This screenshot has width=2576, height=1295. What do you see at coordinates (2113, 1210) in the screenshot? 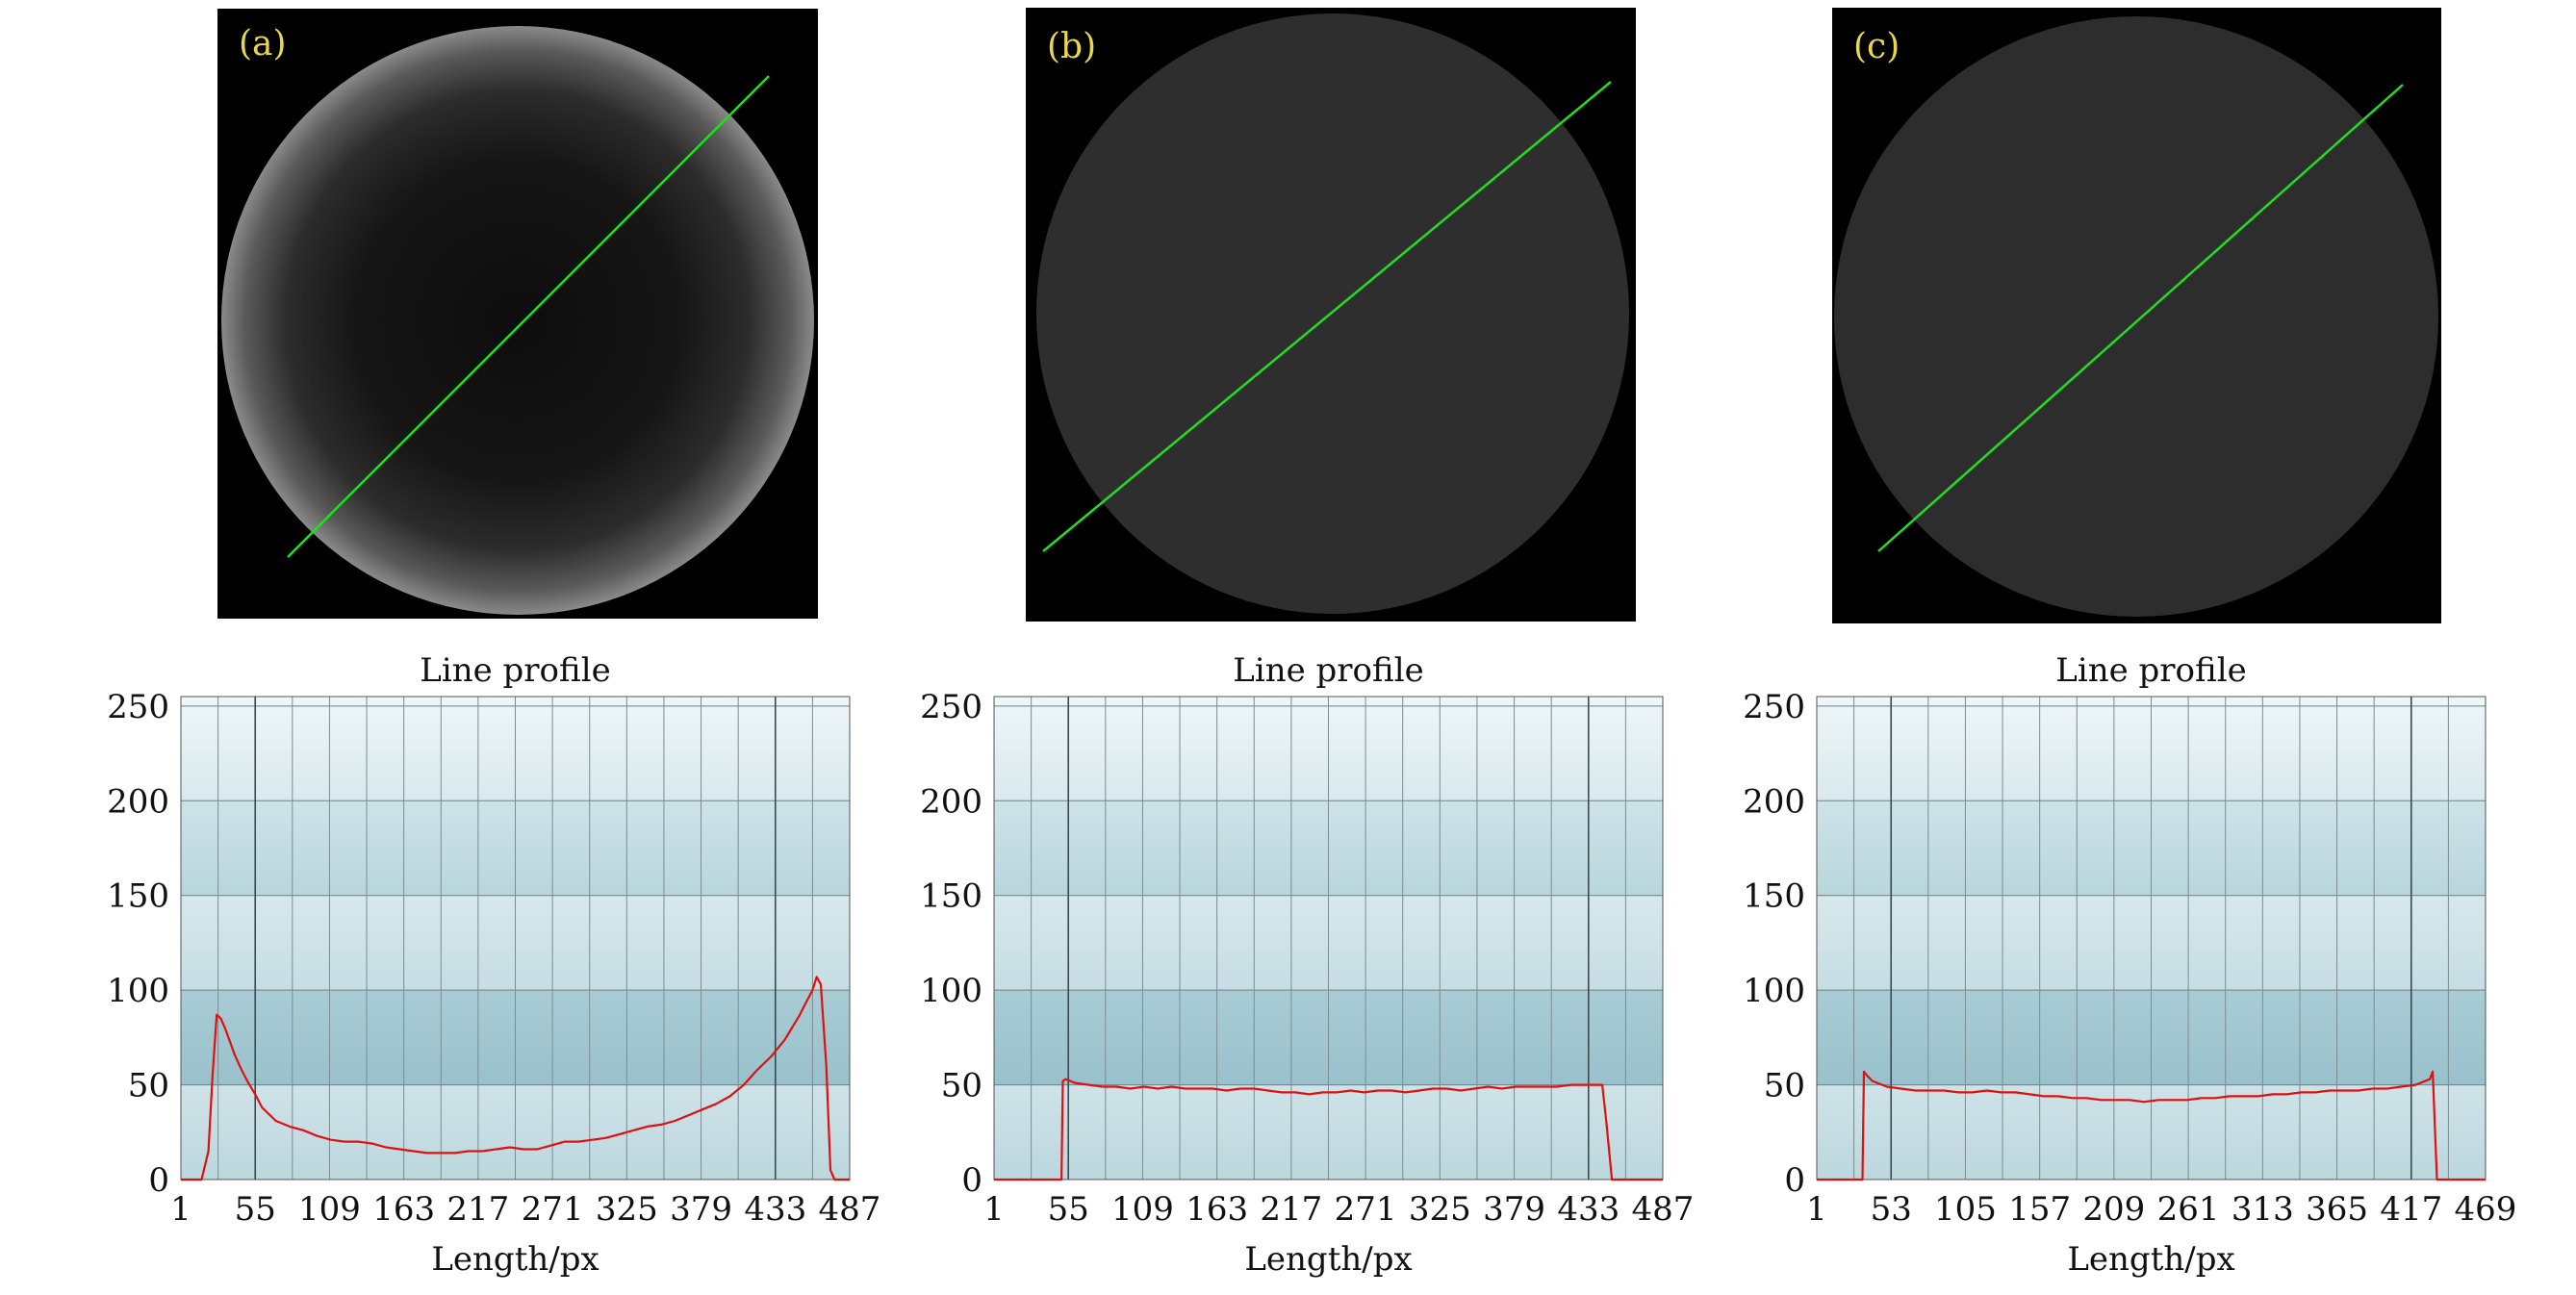
I see `x-tick-label: 209` at bounding box center [2113, 1210].